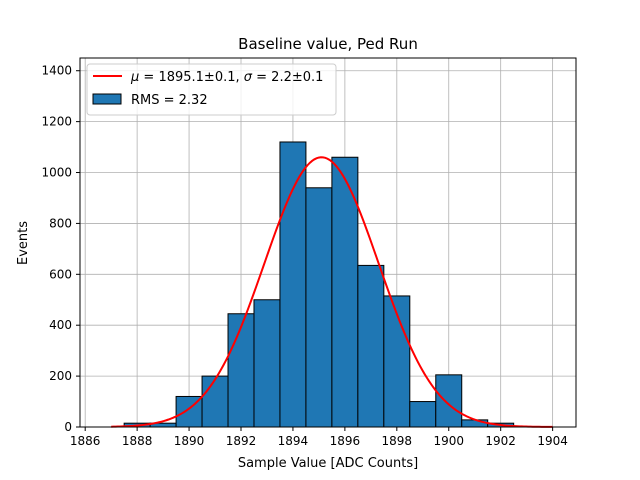 Image resolution: width=640 pixels, height=480 pixels. Describe the element at coordinates (319, 437) in the screenshot. I see `x-axis-ticks: 1886 1888 1890 1892 1894 1896 1898 1900 1902 1904` at that location.